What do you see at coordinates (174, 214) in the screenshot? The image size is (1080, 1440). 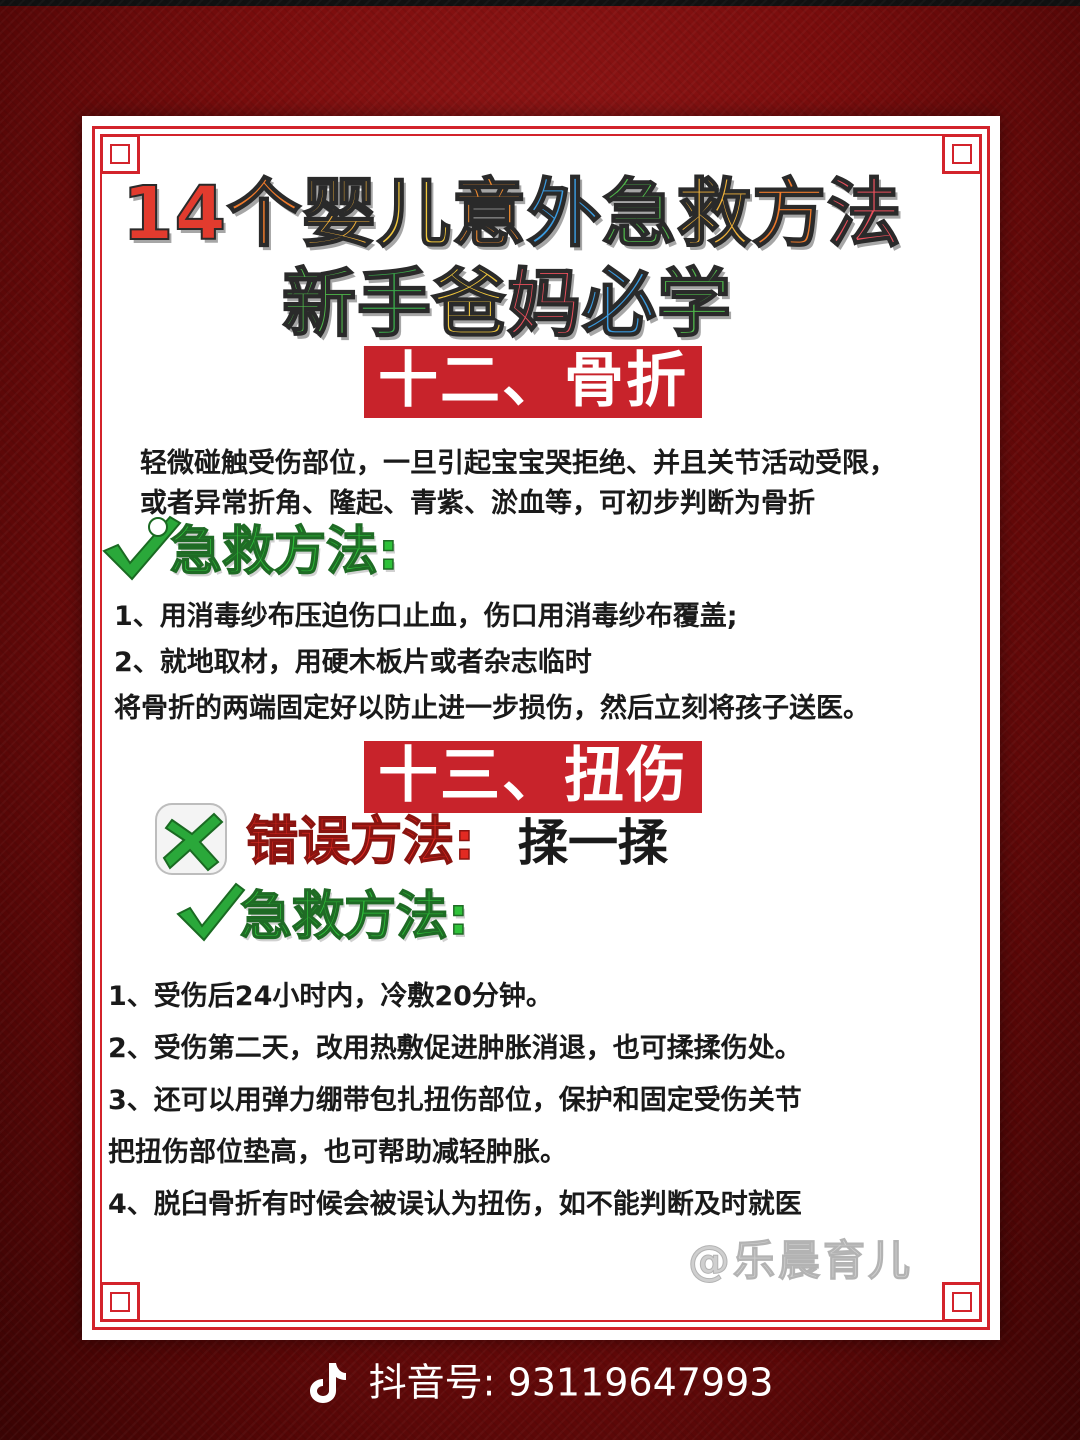 I see `title-char: 14` at bounding box center [174, 214].